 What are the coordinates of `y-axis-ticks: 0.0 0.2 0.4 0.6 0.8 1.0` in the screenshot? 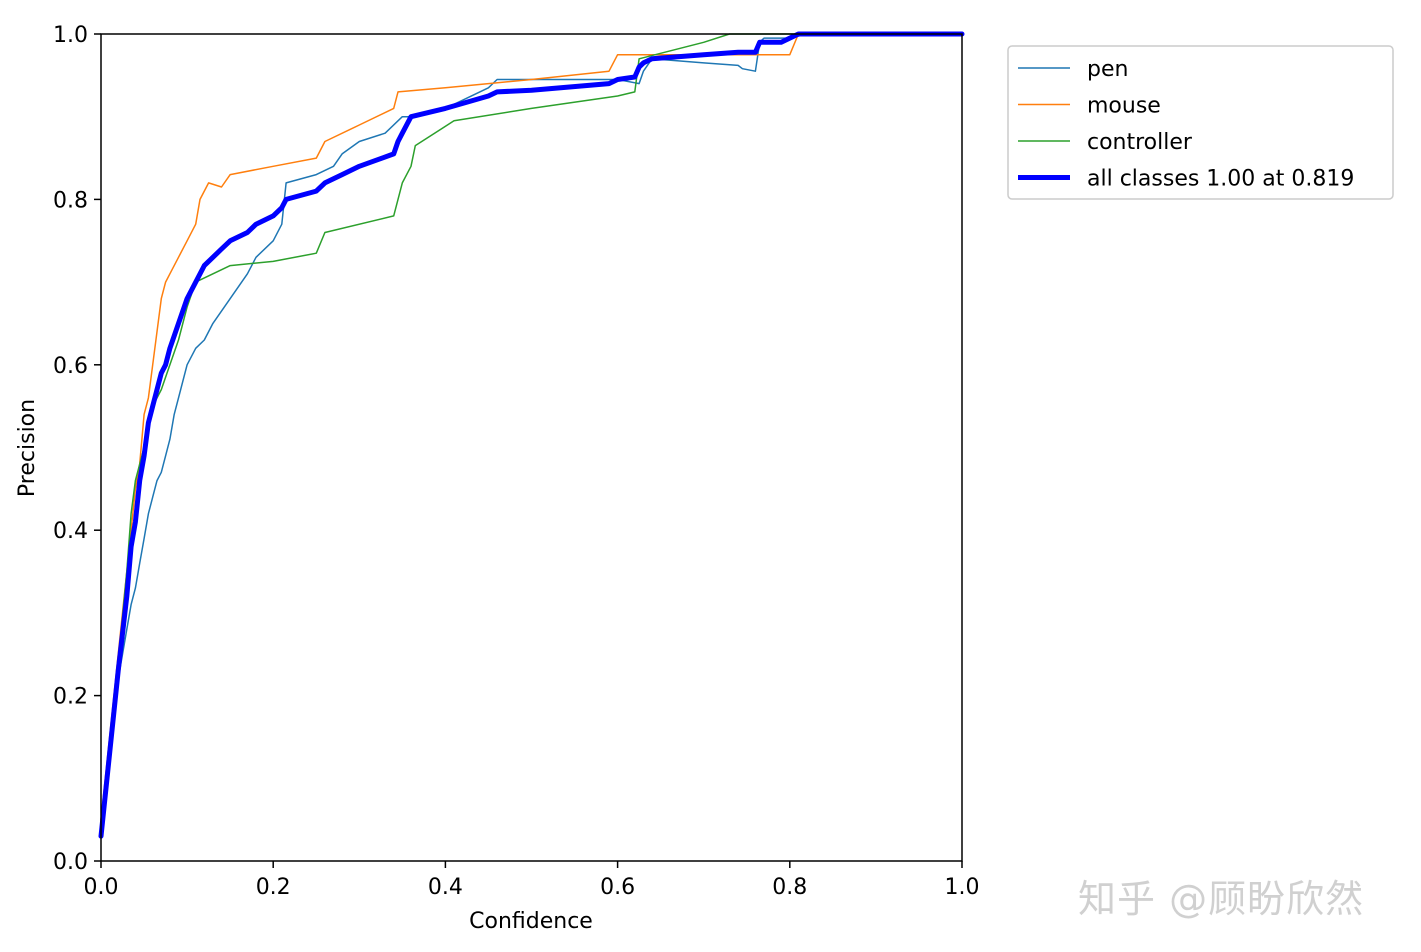 It's located at (77, 449).